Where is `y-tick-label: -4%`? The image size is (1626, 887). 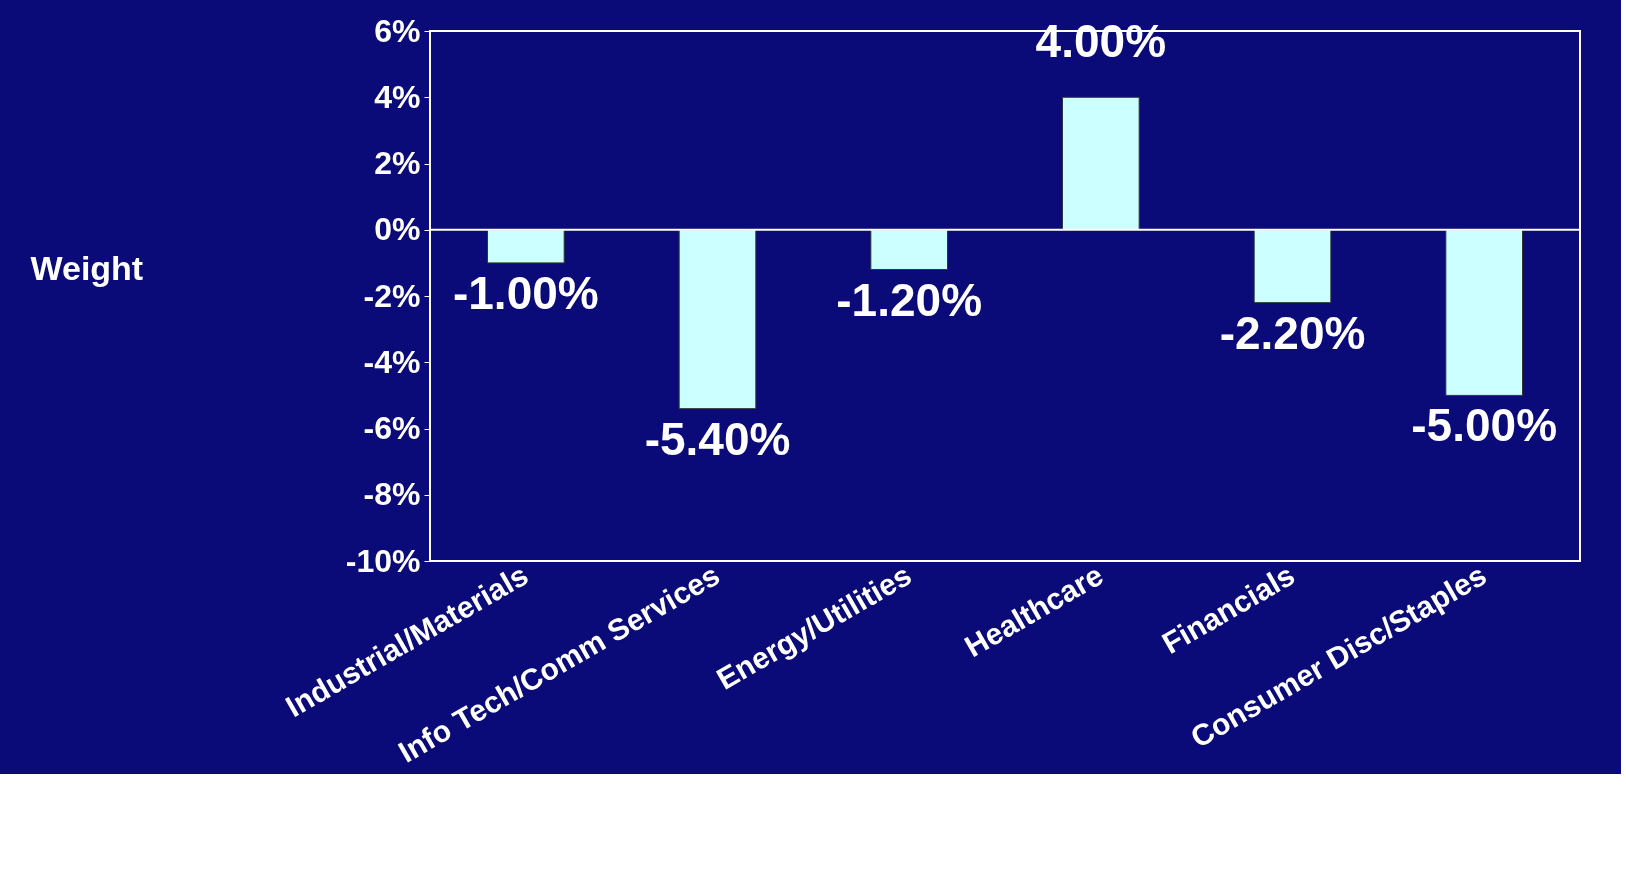 y-tick-label: -4% is located at coordinates (392, 361).